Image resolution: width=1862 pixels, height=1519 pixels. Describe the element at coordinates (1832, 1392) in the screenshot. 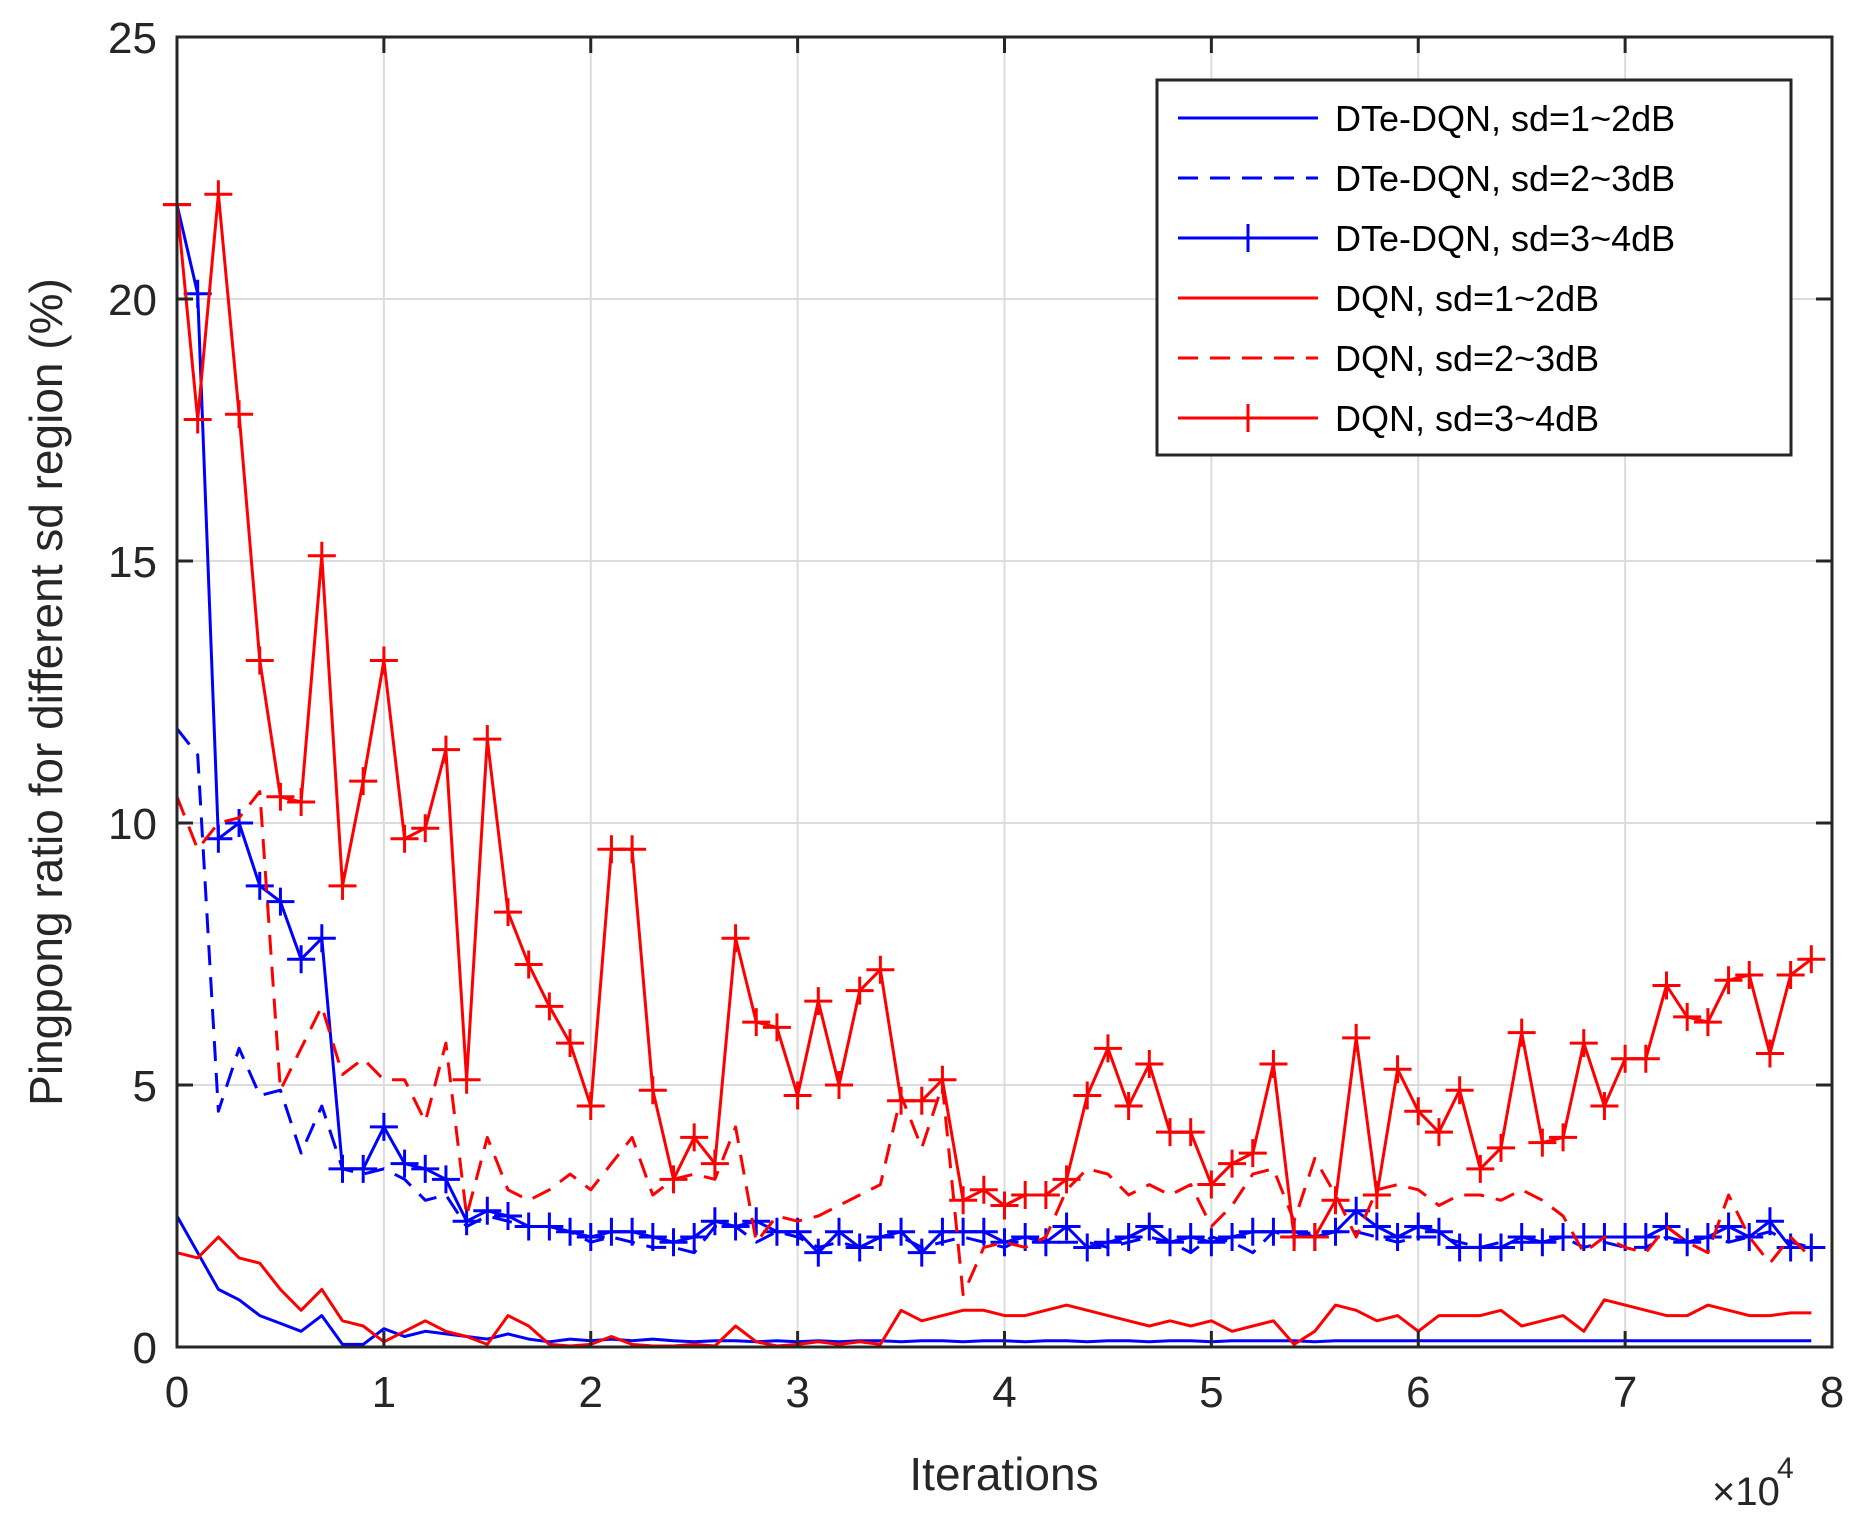

I see `x-tick-label: 8` at that location.